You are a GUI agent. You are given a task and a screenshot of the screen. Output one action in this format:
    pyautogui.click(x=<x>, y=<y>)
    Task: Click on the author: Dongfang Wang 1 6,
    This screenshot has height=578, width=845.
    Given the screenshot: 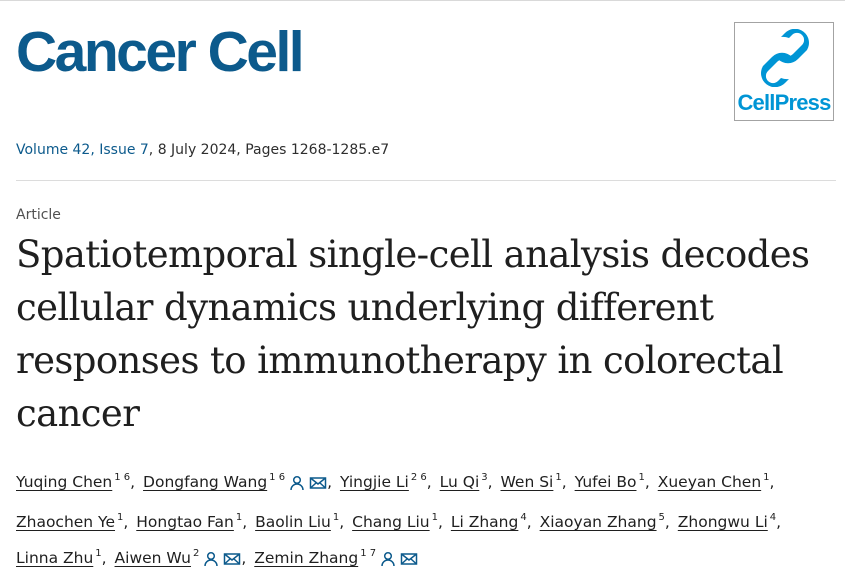 What is the action you would take?
    pyautogui.click(x=239, y=481)
    